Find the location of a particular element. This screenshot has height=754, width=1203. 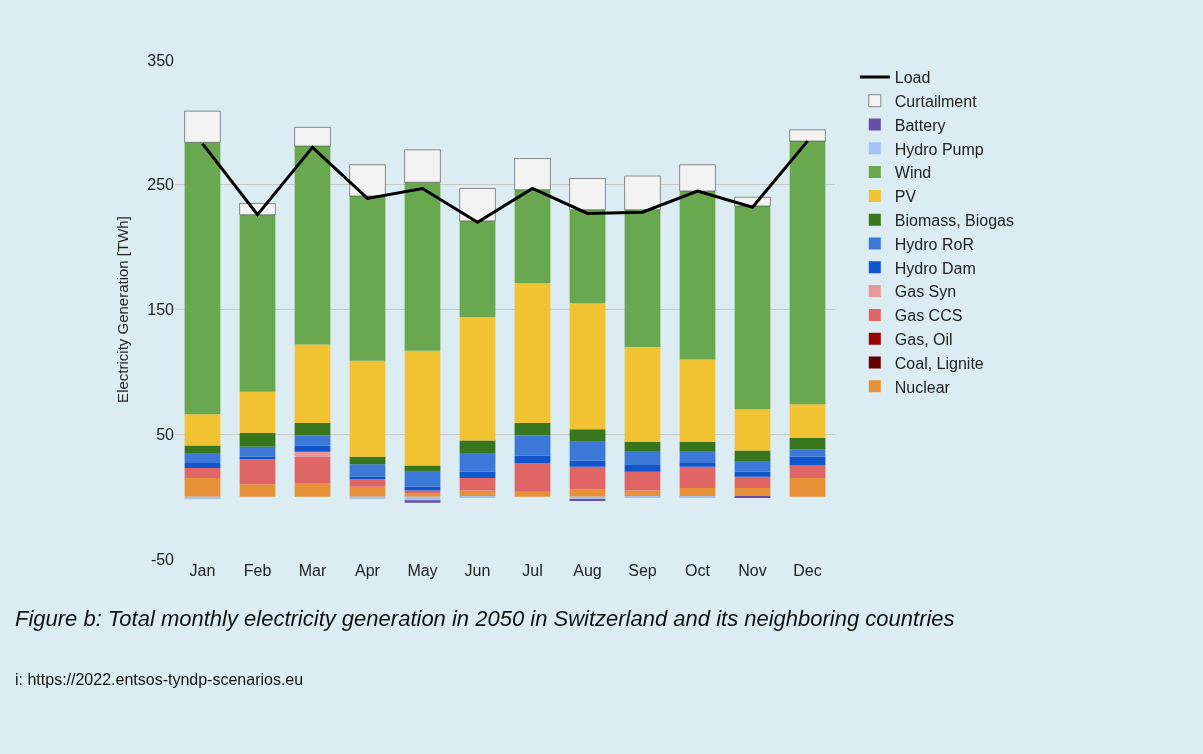

x-tick-label: Apr is located at coordinates (368, 570).